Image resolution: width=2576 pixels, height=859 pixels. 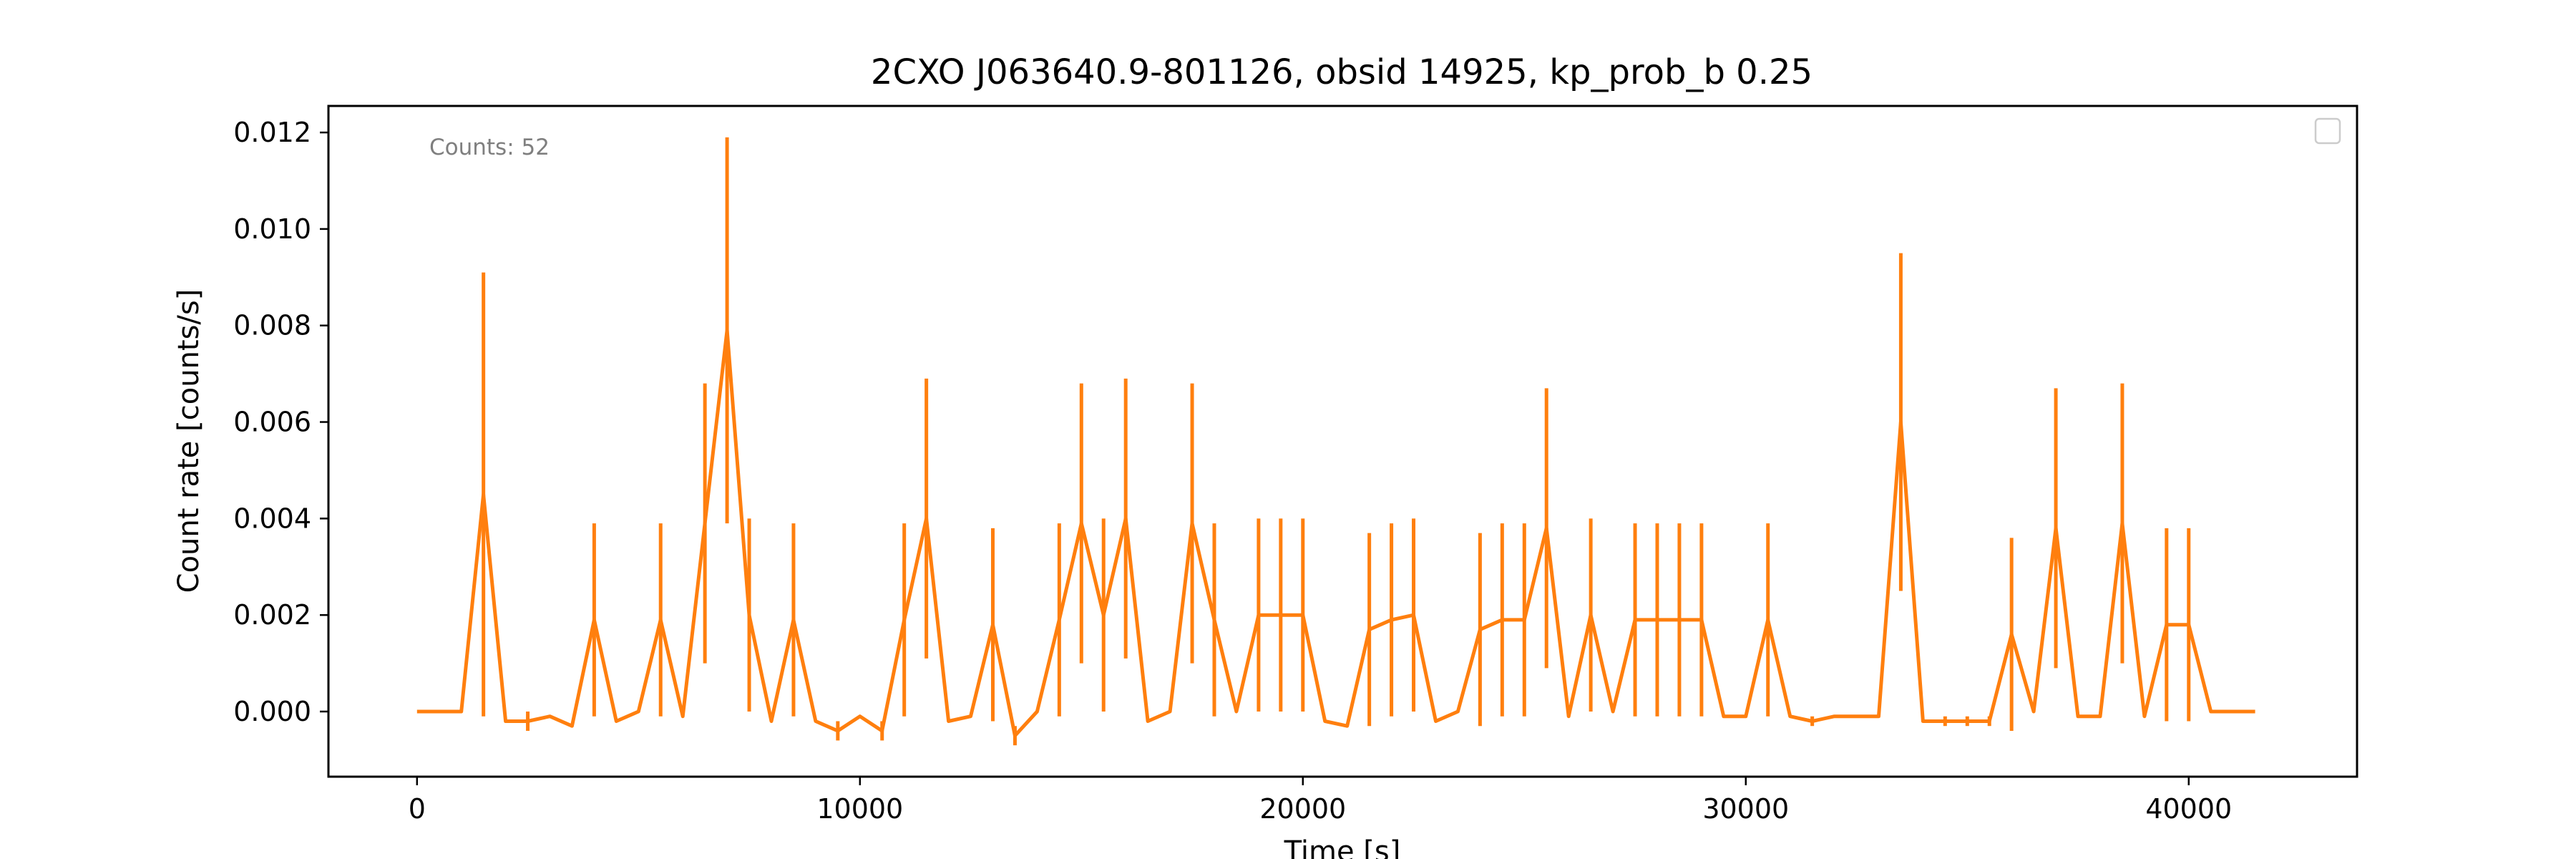 What do you see at coordinates (272, 711) in the screenshot?
I see `y-tick-label: 0.000` at bounding box center [272, 711].